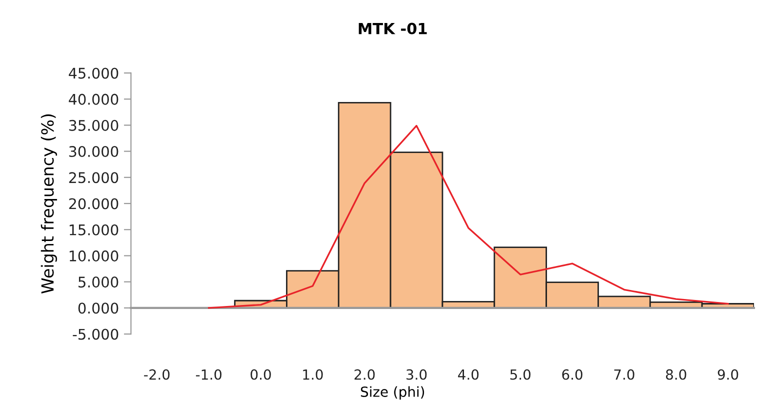 Image resolution: width=757 pixels, height=401 pixels. I want to click on y-tick-label: 10.000, so click(94, 256).